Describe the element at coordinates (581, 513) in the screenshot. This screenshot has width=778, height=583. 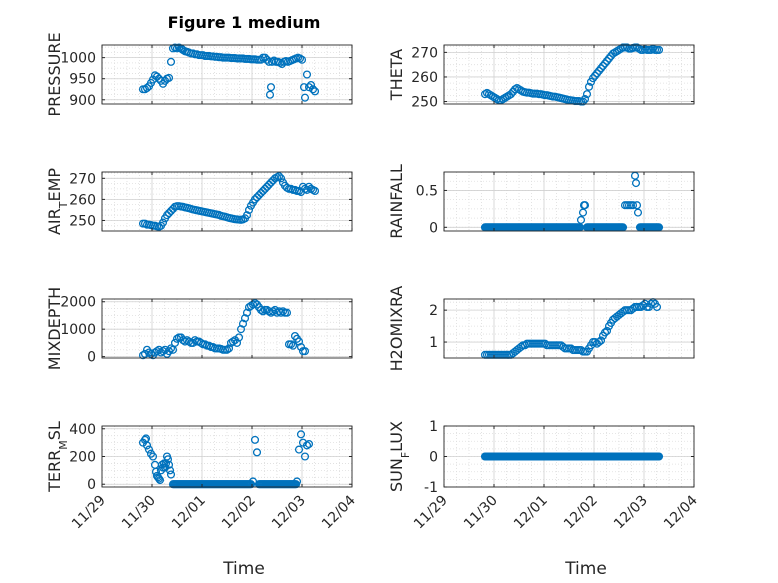
I see `x-tick-label: 12/02` at that location.